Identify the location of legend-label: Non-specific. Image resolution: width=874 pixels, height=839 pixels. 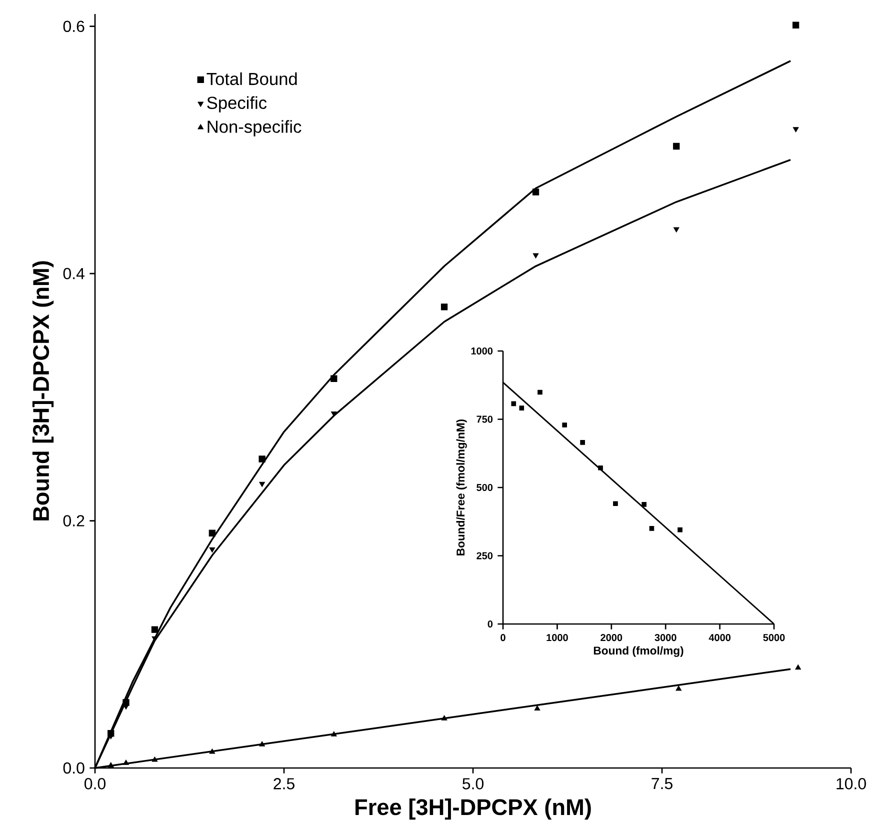
(255, 128).